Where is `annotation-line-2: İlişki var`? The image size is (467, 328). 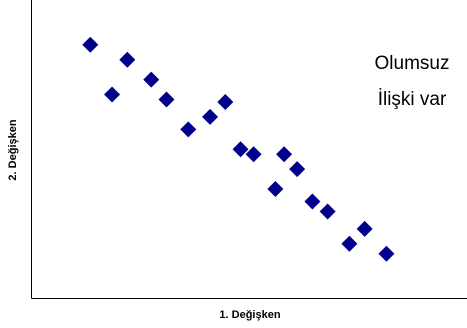 annotation-line-2: İlişki var is located at coordinates (412, 99).